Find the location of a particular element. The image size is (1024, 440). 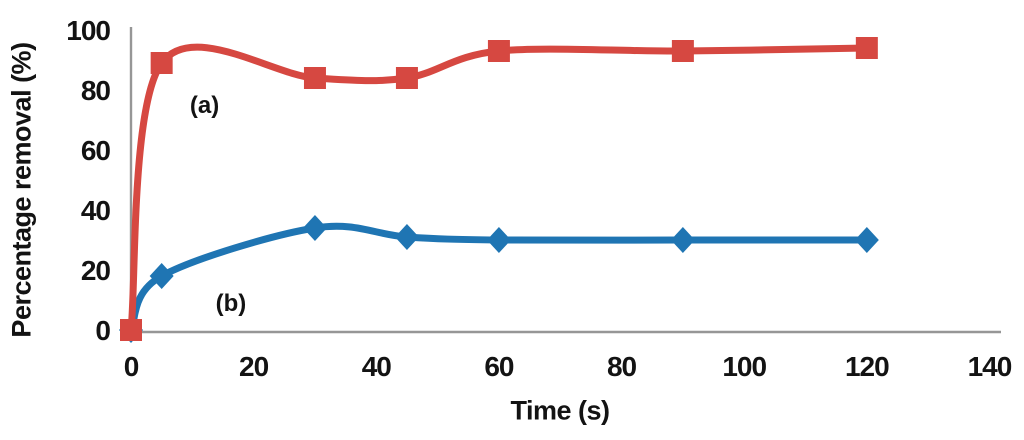

y-tick-label: 60 is located at coordinates (96, 150).